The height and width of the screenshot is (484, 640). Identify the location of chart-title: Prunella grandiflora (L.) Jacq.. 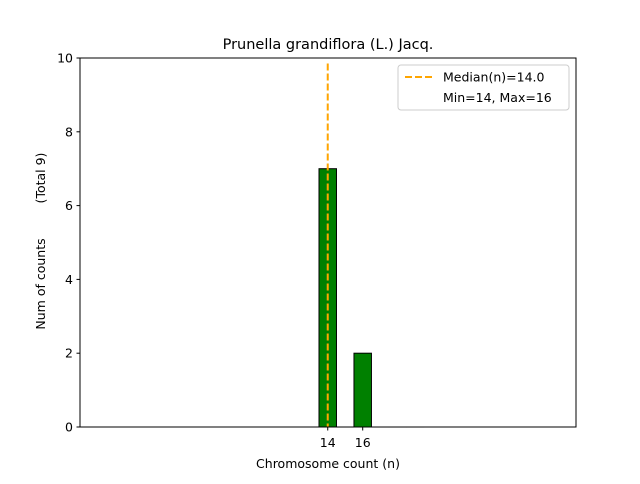
(328, 45).